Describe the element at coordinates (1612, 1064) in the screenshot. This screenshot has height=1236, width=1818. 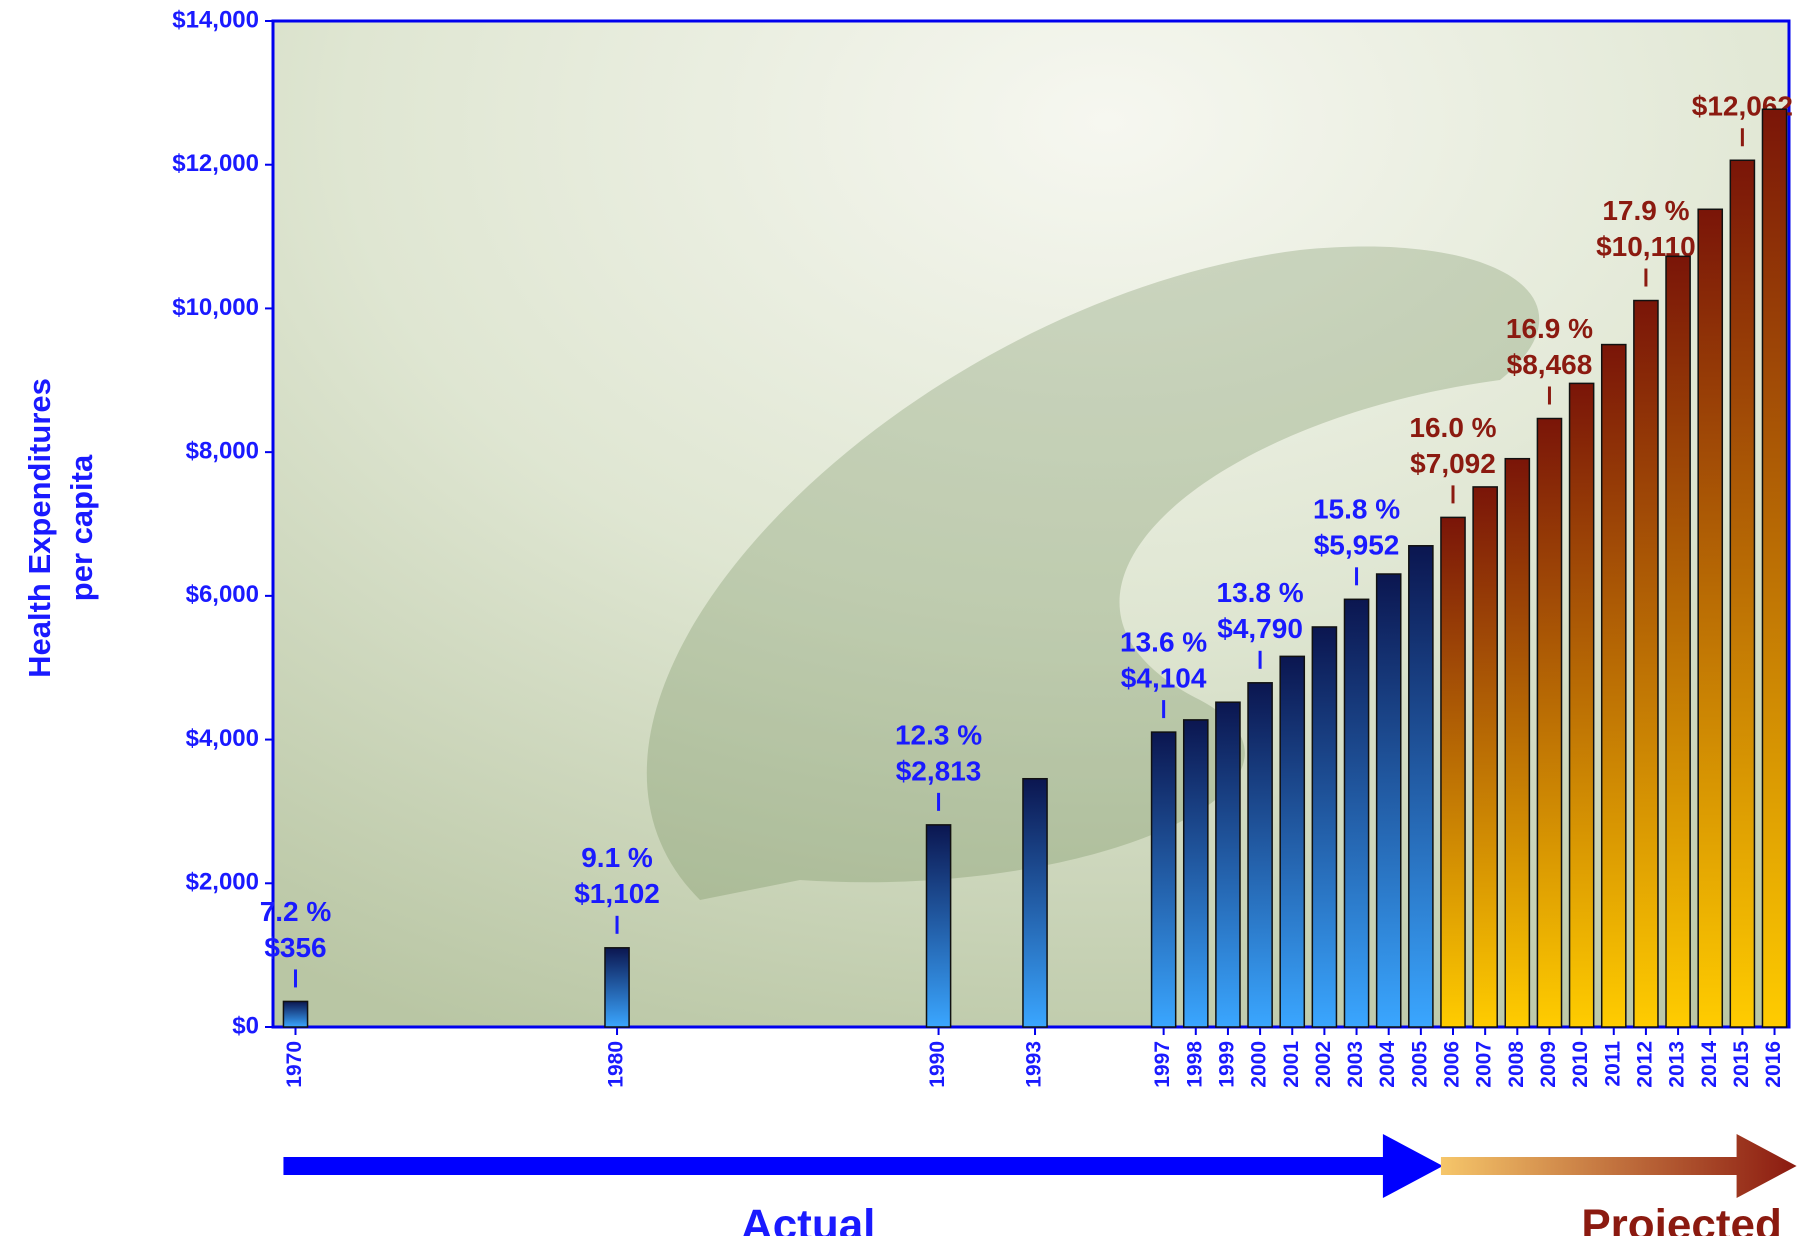
I see `x-tick-label: 2011` at that location.